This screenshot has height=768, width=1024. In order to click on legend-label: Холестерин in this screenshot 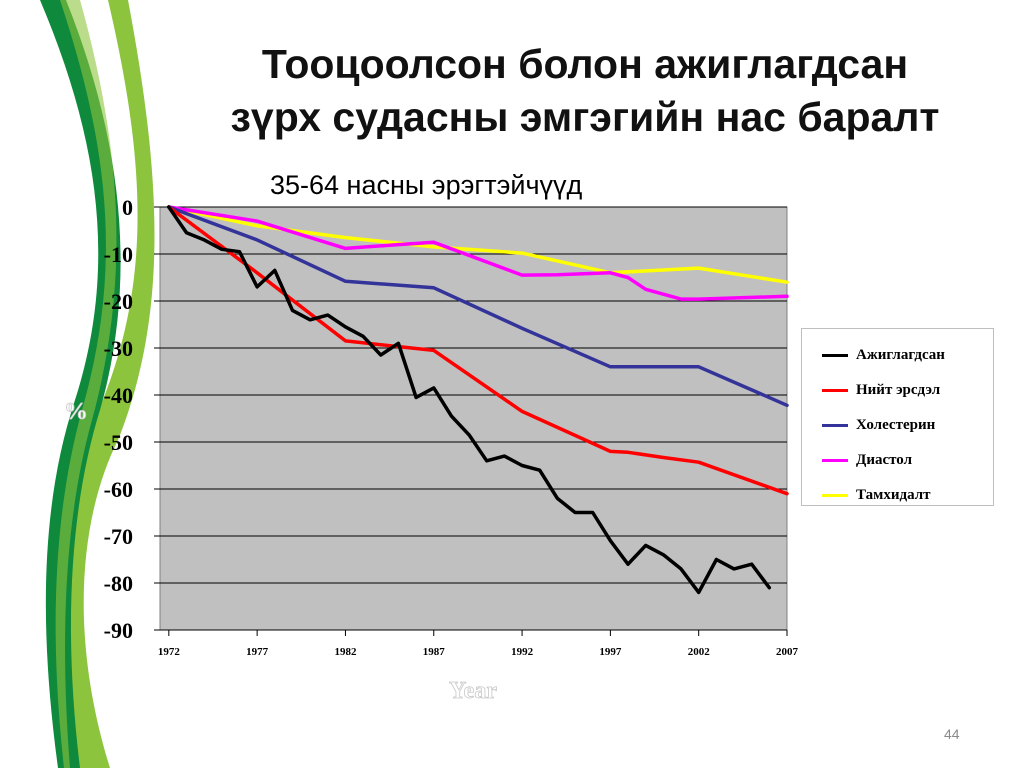, I will do `click(896, 424)`.